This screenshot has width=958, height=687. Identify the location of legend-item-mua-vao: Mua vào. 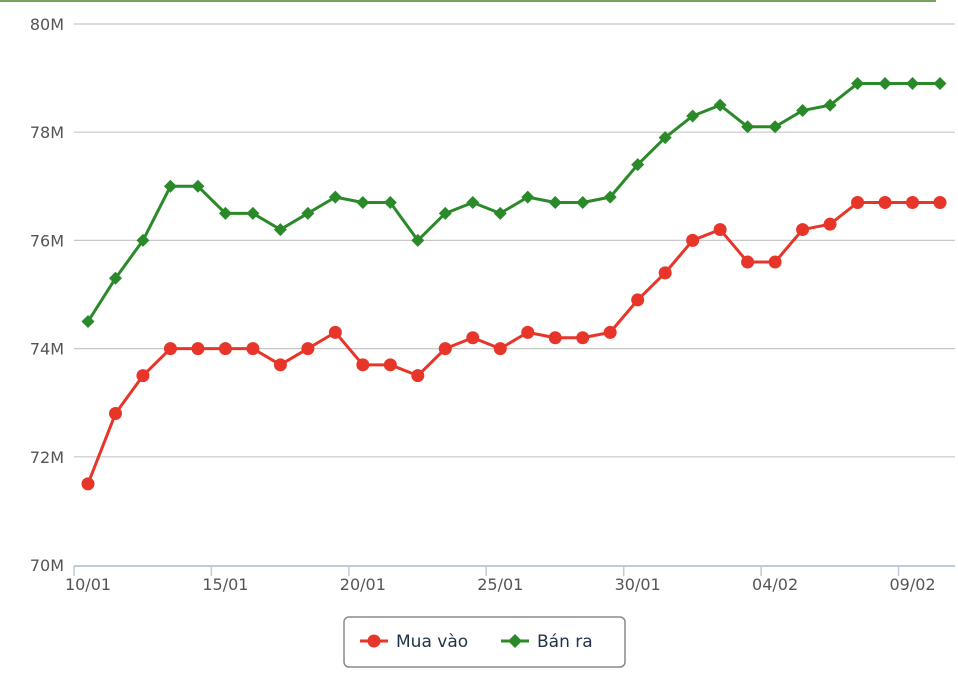
(414, 642).